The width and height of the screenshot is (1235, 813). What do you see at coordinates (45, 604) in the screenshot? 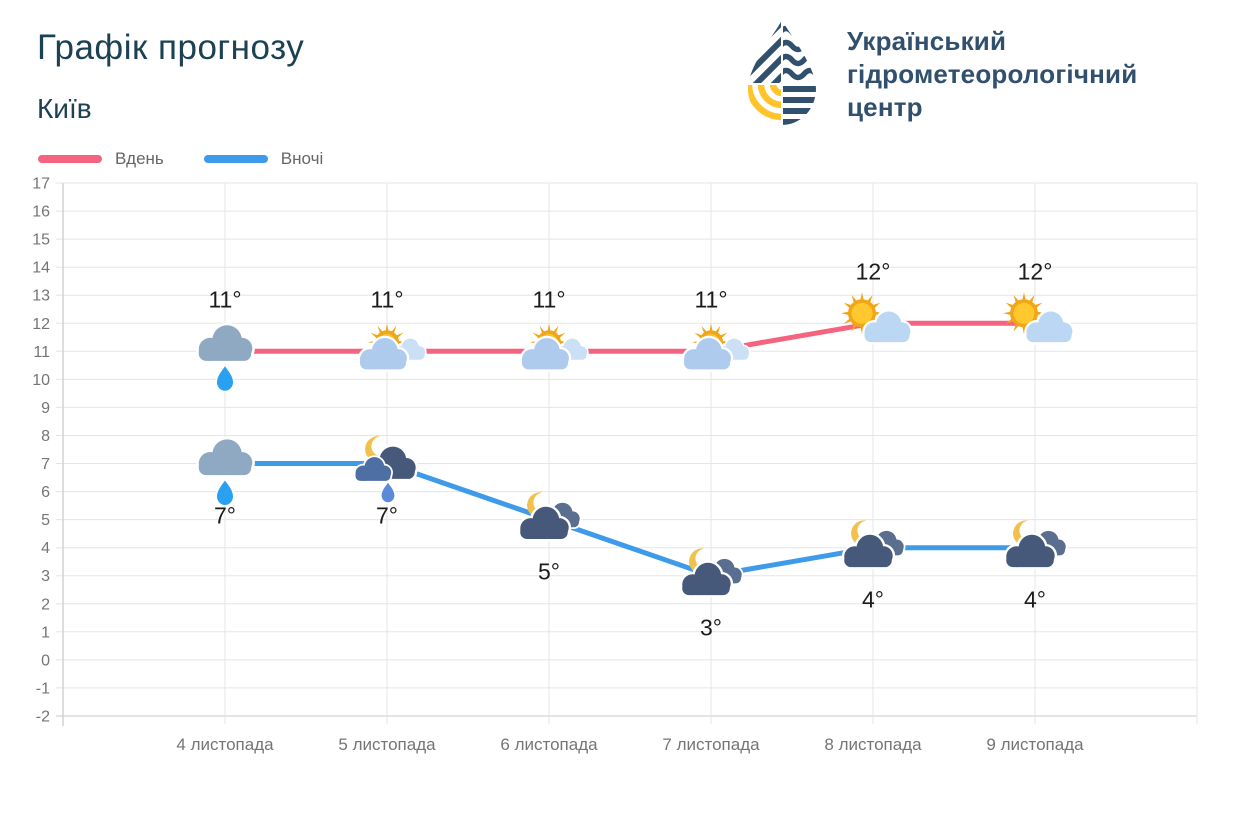
I see `y-tick-label: 2` at bounding box center [45, 604].